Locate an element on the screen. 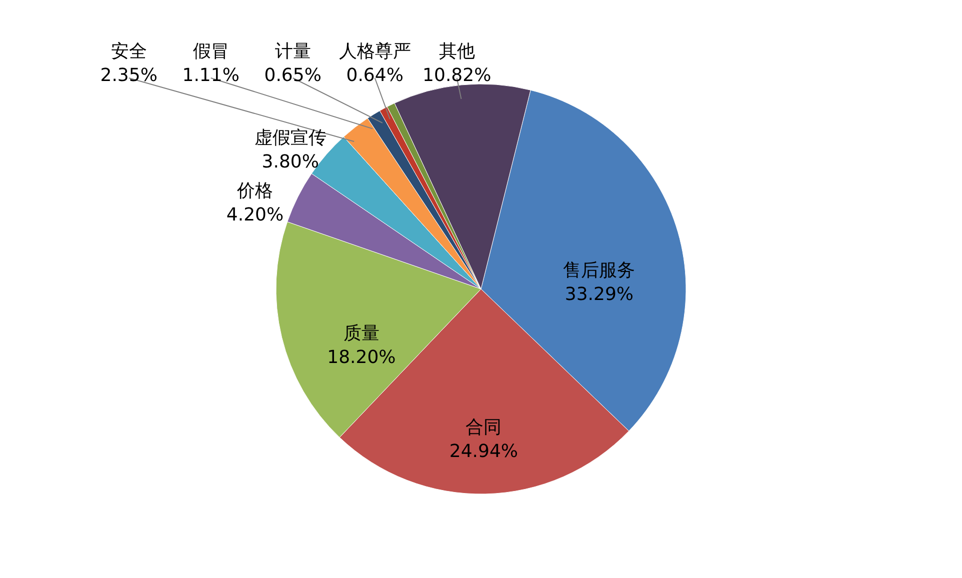 The image size is (962, 578). slice-label: 质量 is located at coordinates (361, 333).